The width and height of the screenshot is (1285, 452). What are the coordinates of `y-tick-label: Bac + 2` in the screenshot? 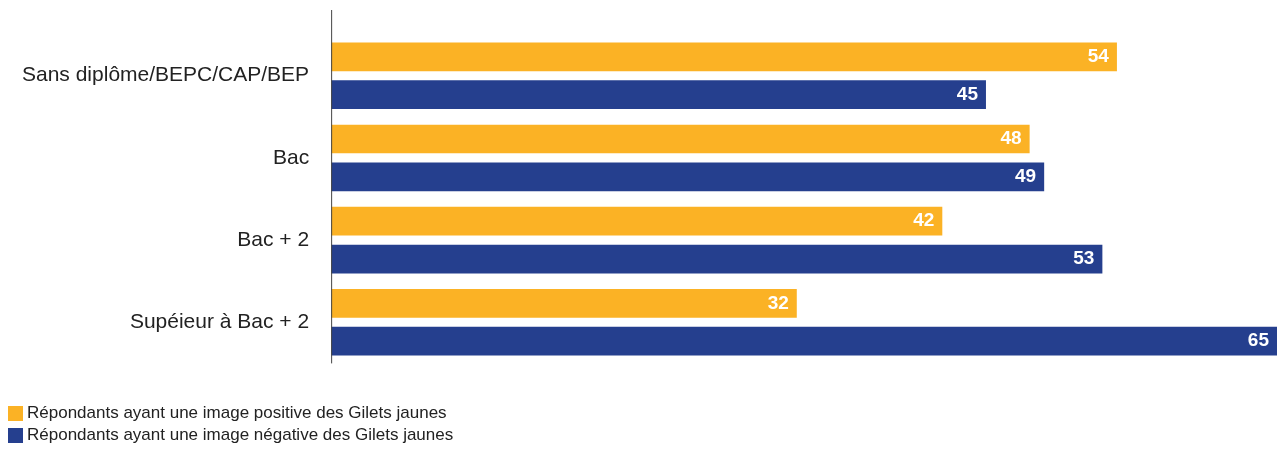 It's located at (273, 238).